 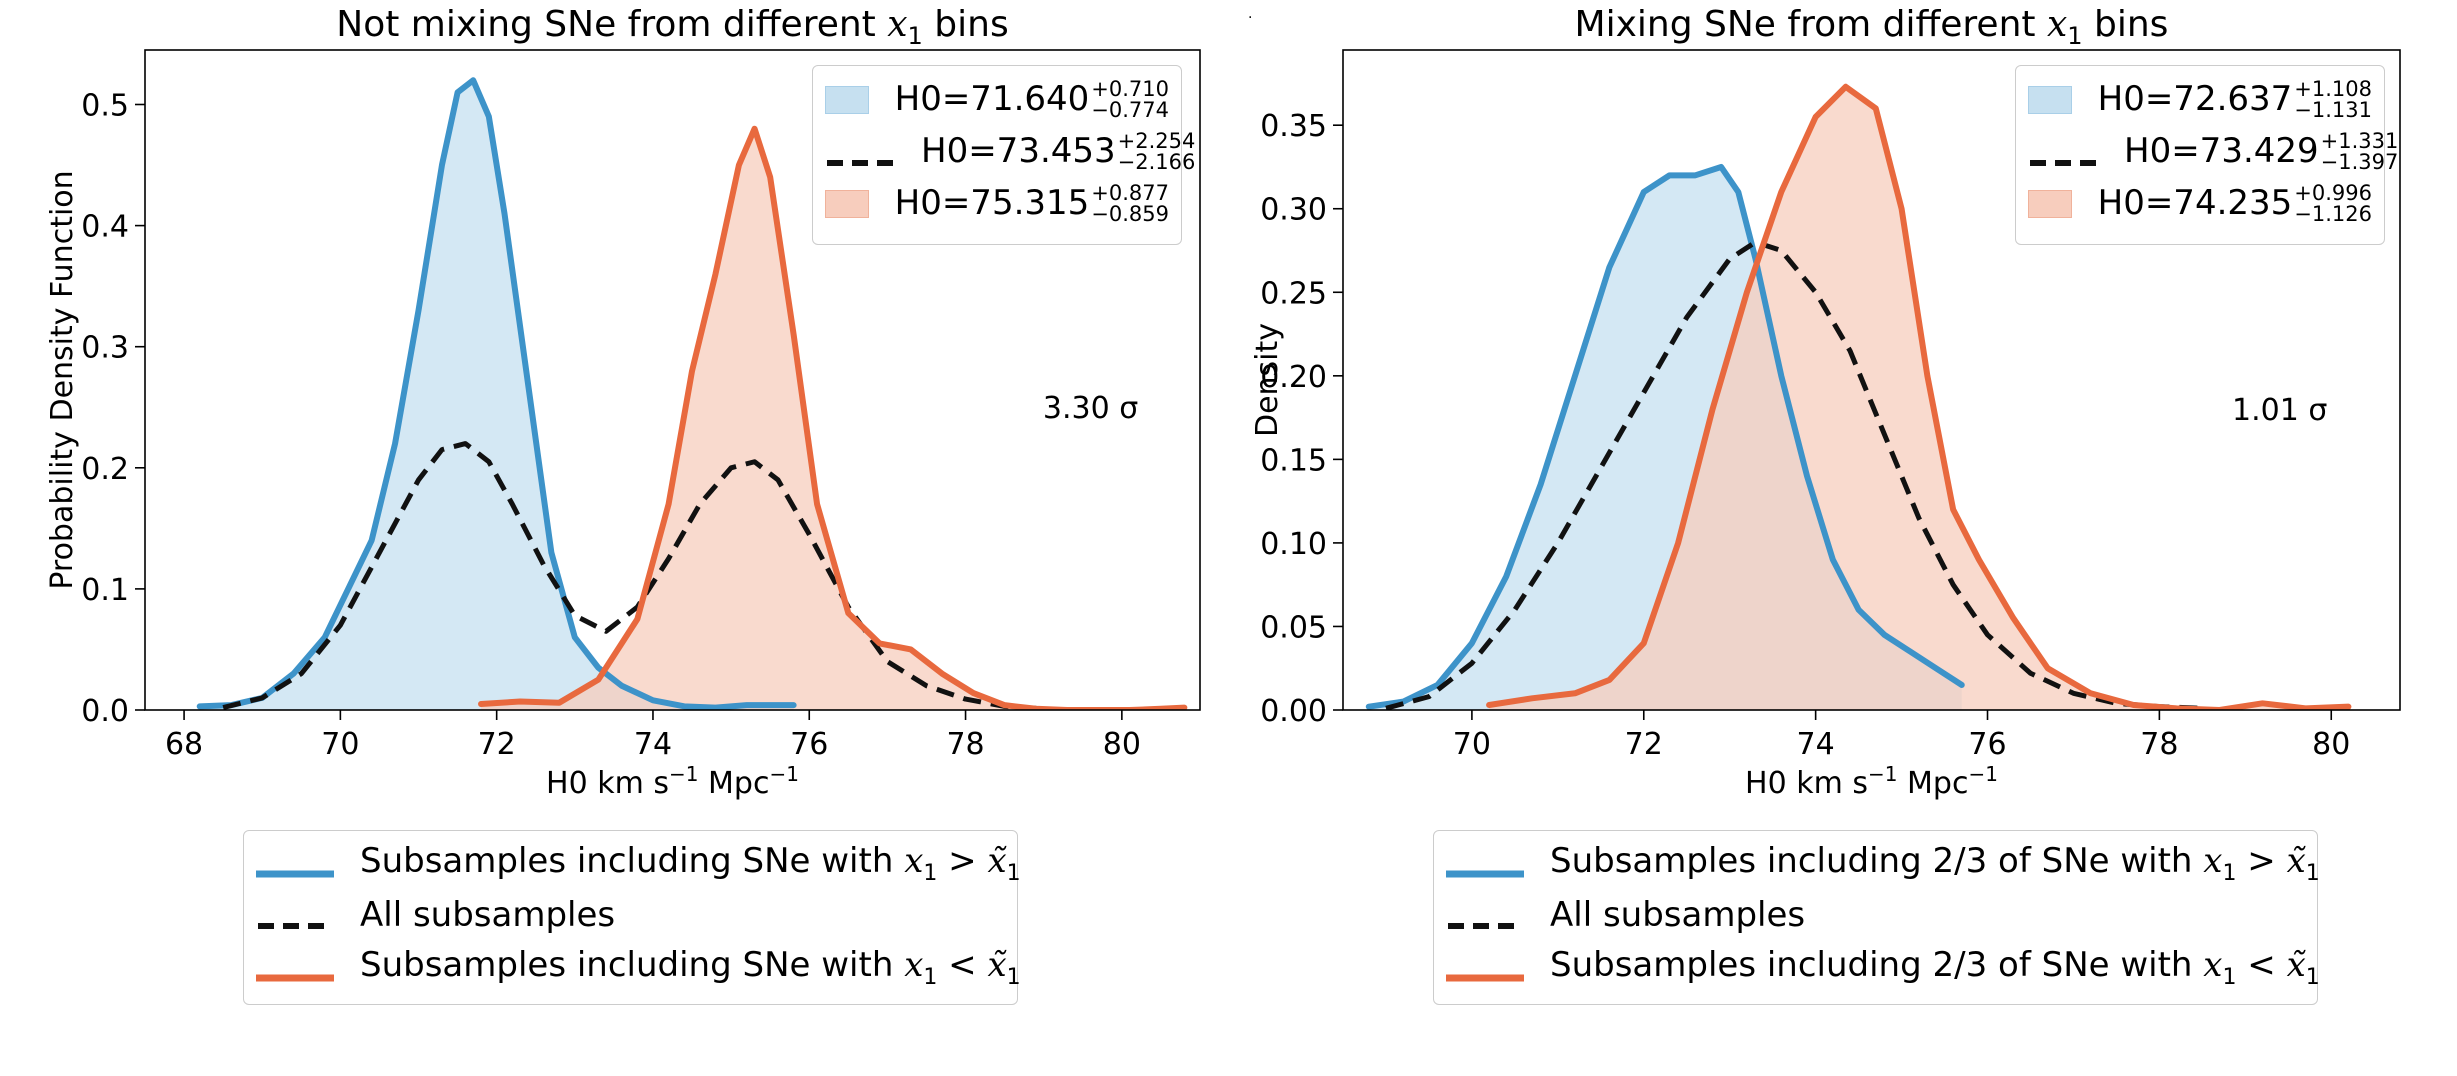 I want to click on y-tick-label: 0.1, so click(x=105, y=590).